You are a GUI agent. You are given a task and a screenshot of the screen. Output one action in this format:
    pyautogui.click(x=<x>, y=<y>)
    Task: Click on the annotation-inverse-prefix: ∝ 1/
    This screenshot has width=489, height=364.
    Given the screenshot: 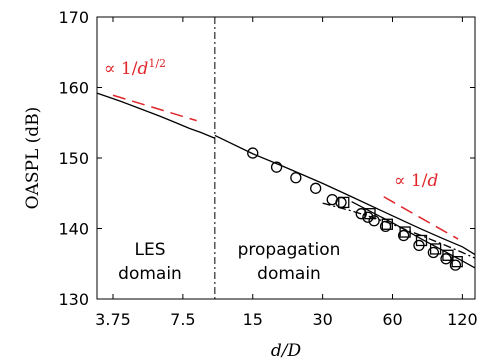 What is the action you would take?
    pyautogui.click(x=411, y=181)
    